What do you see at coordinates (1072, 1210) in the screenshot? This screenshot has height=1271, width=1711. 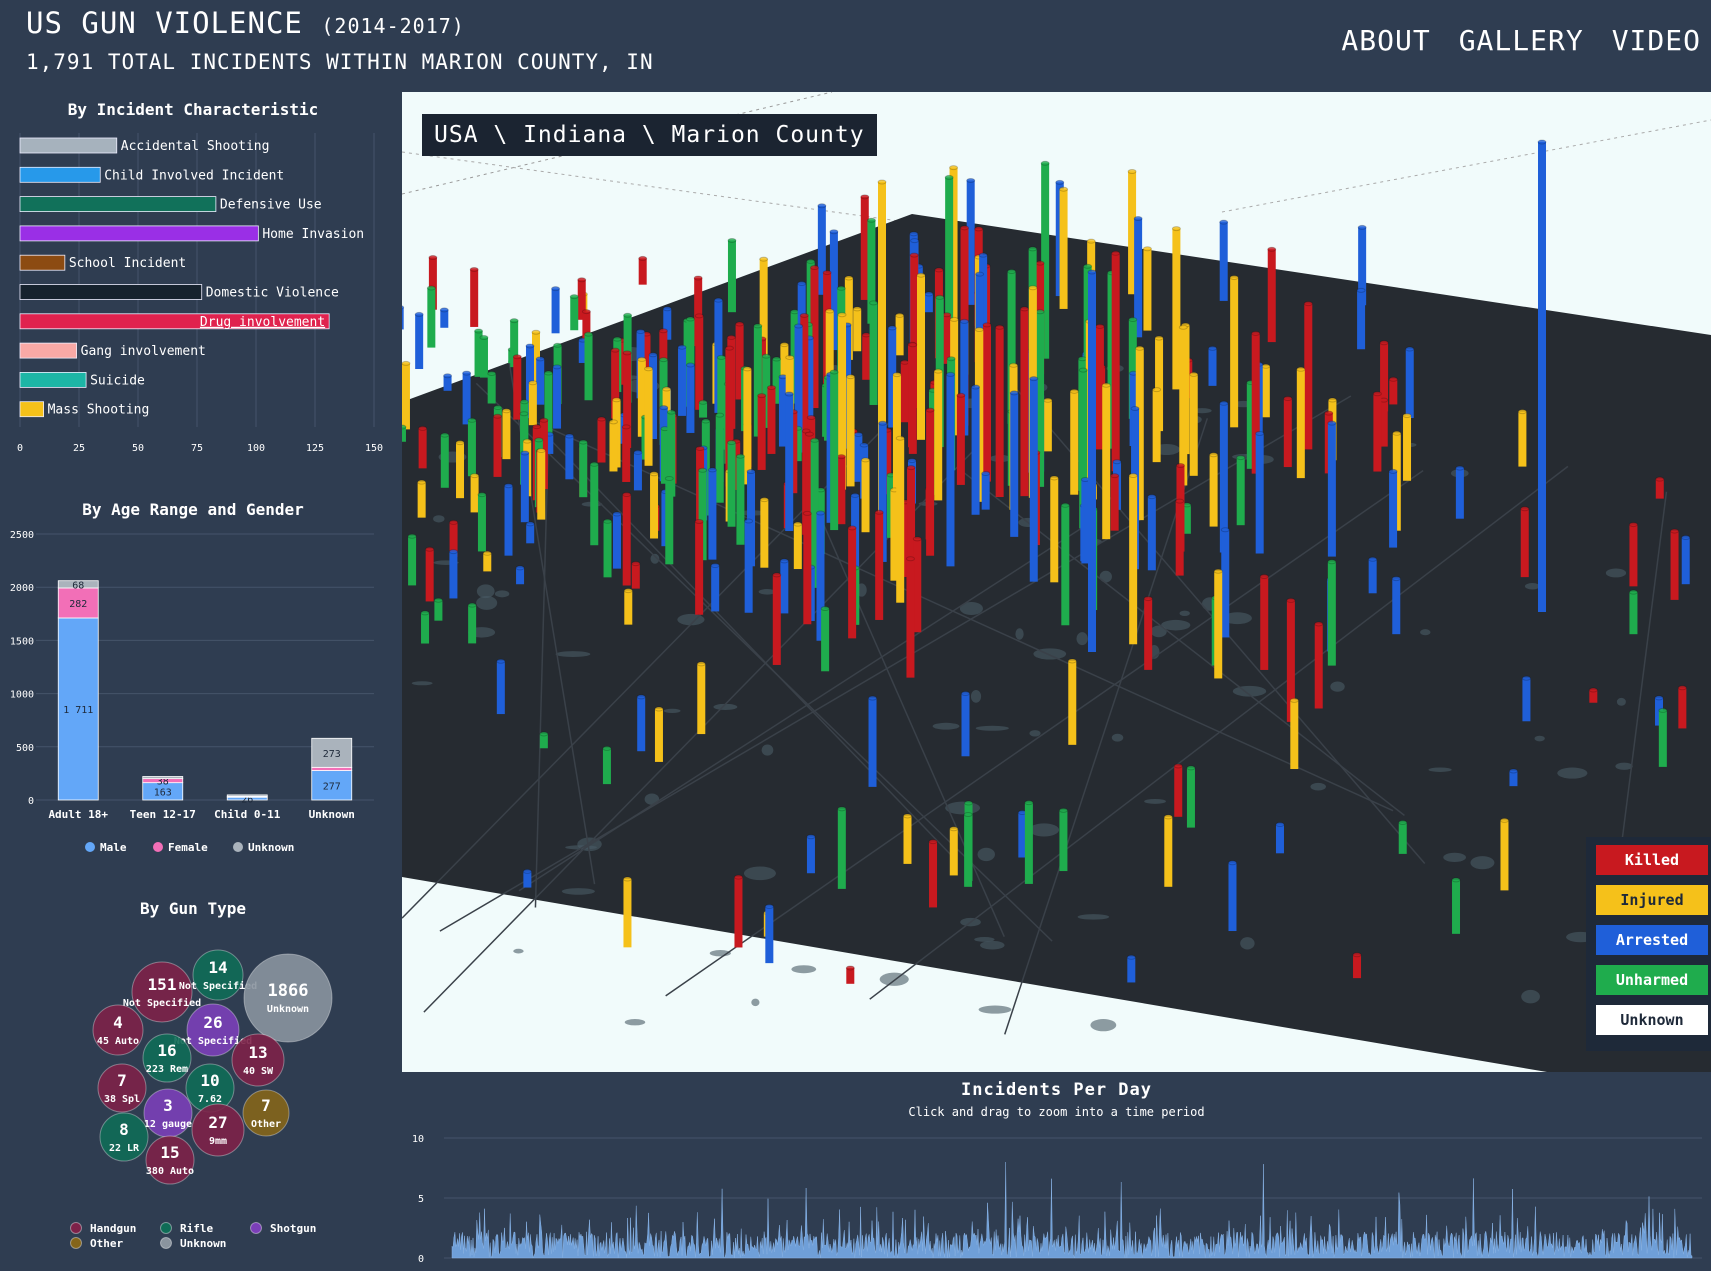 I see `ipd-area` at bounding box center [1072, 1210].